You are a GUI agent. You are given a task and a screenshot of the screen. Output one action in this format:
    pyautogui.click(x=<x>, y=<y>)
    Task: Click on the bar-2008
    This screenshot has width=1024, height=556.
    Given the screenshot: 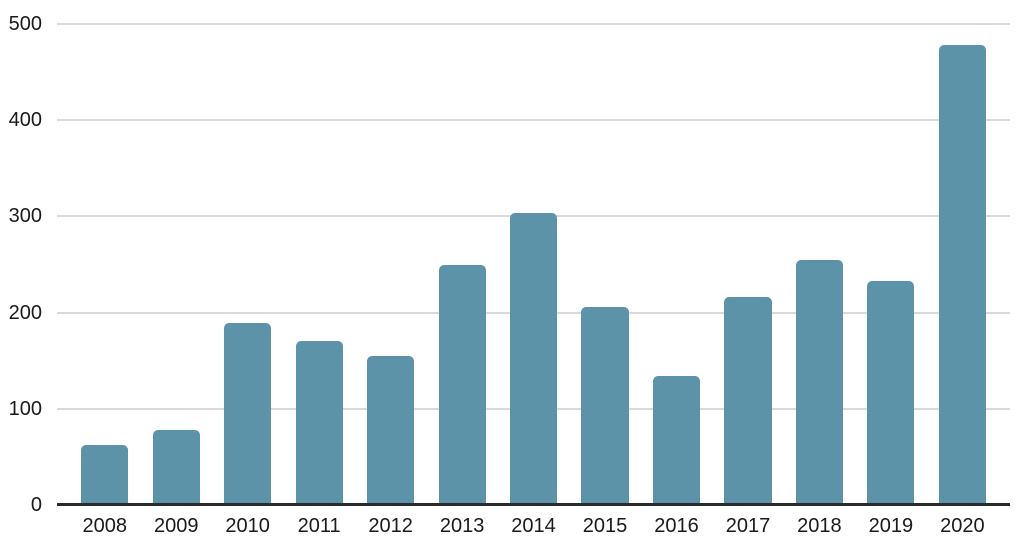 What is the action you would take?
    pyautogui.click(x=105, y=475)
    